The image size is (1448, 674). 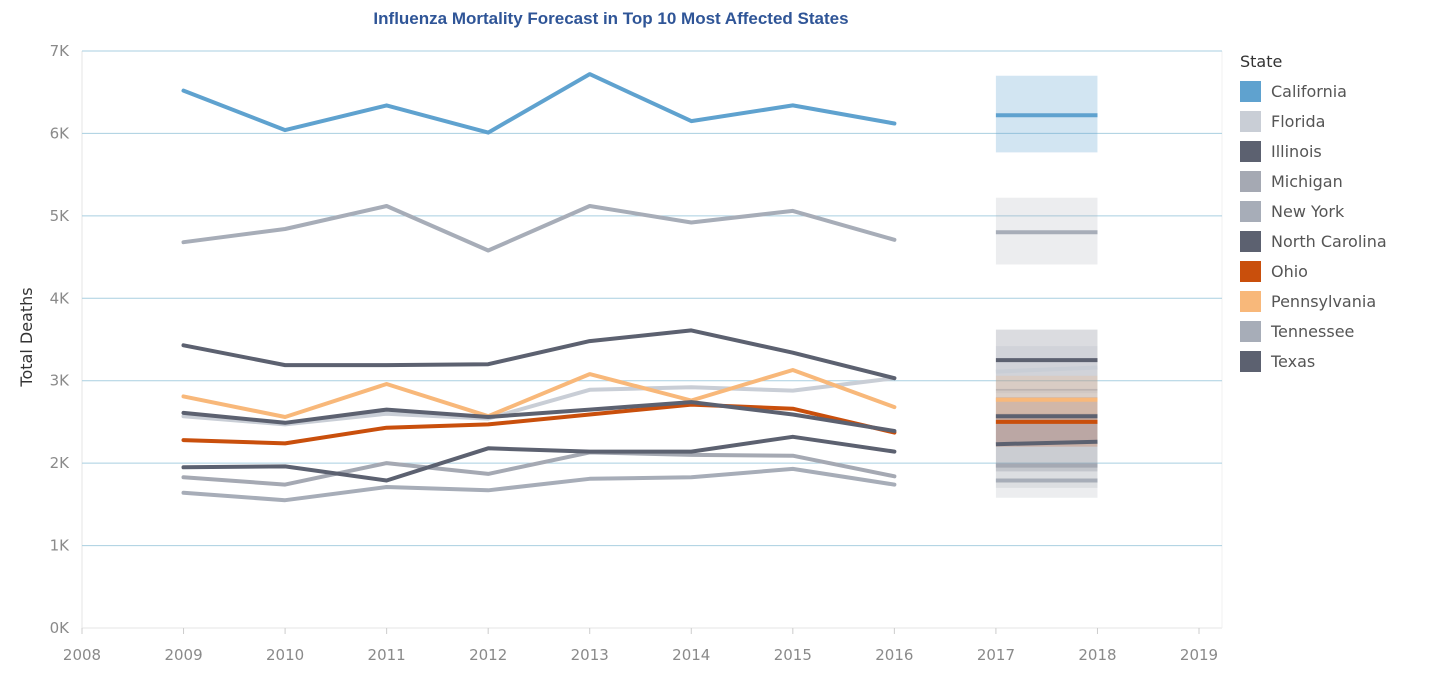 What do you see at coordinates (60, 339) in the screenshot?
I see `y-axis-ticks: 0K 1K 2K 3K 4K 5K 6K 7K` at bounding box center [60, 339].